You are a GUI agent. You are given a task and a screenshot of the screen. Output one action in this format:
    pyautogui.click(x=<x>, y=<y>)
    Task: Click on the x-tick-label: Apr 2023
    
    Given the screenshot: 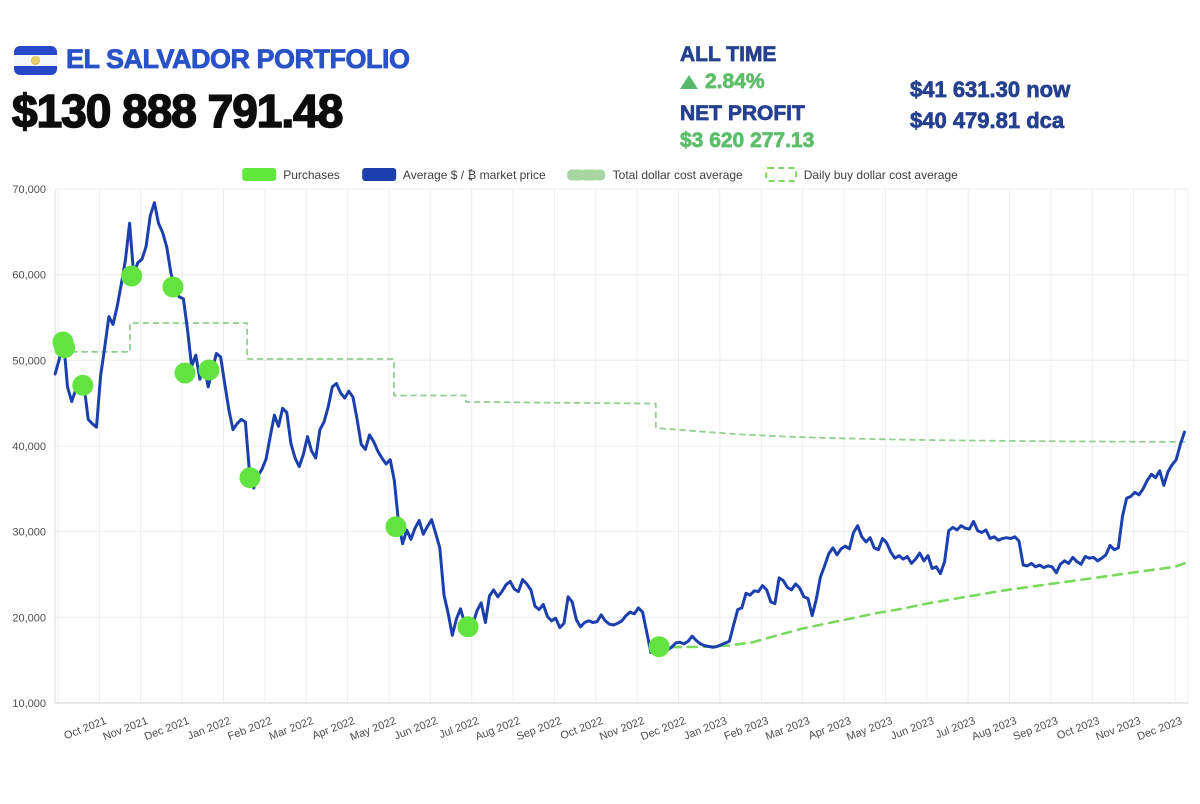 What is the action you would take?
    pyautogui.click(x=830, y=728)
    